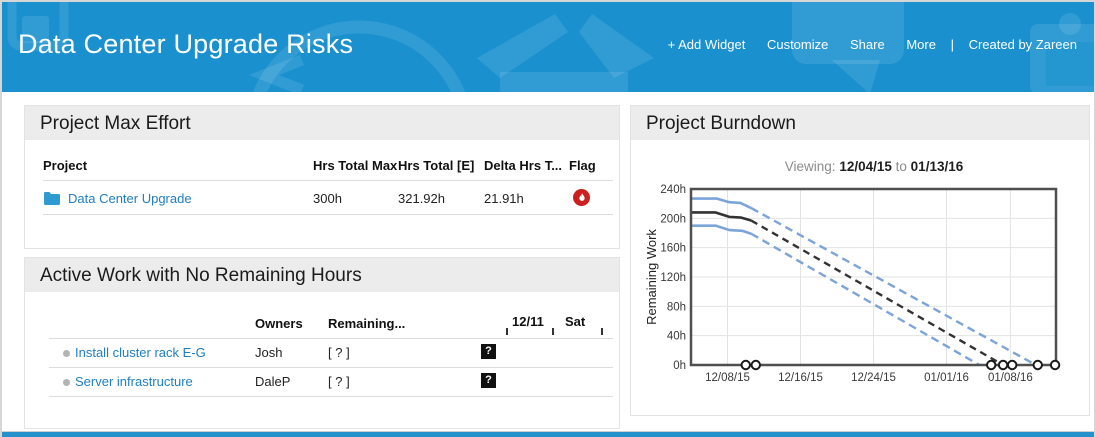 This screenshot has width=1096, height=437. I want to click on svg-text: 160h, so click(673, 249).